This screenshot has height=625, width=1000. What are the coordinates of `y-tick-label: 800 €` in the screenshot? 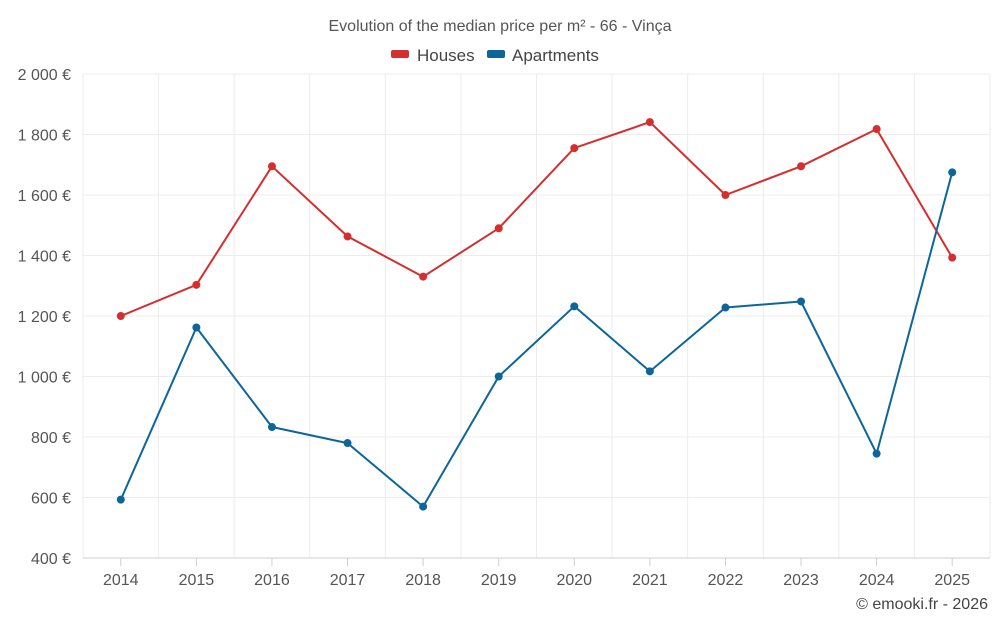 It's located at (51, 438).